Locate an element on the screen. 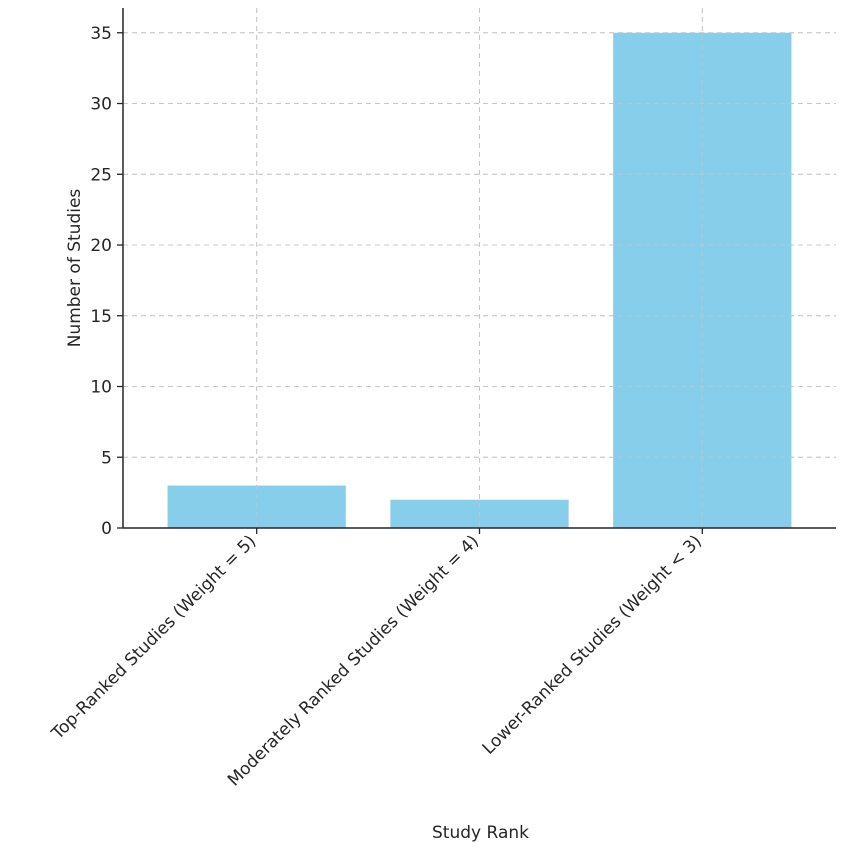 The image size is (851, 850). x-axis-title: Study Rank is located at coordinates (480, 833).